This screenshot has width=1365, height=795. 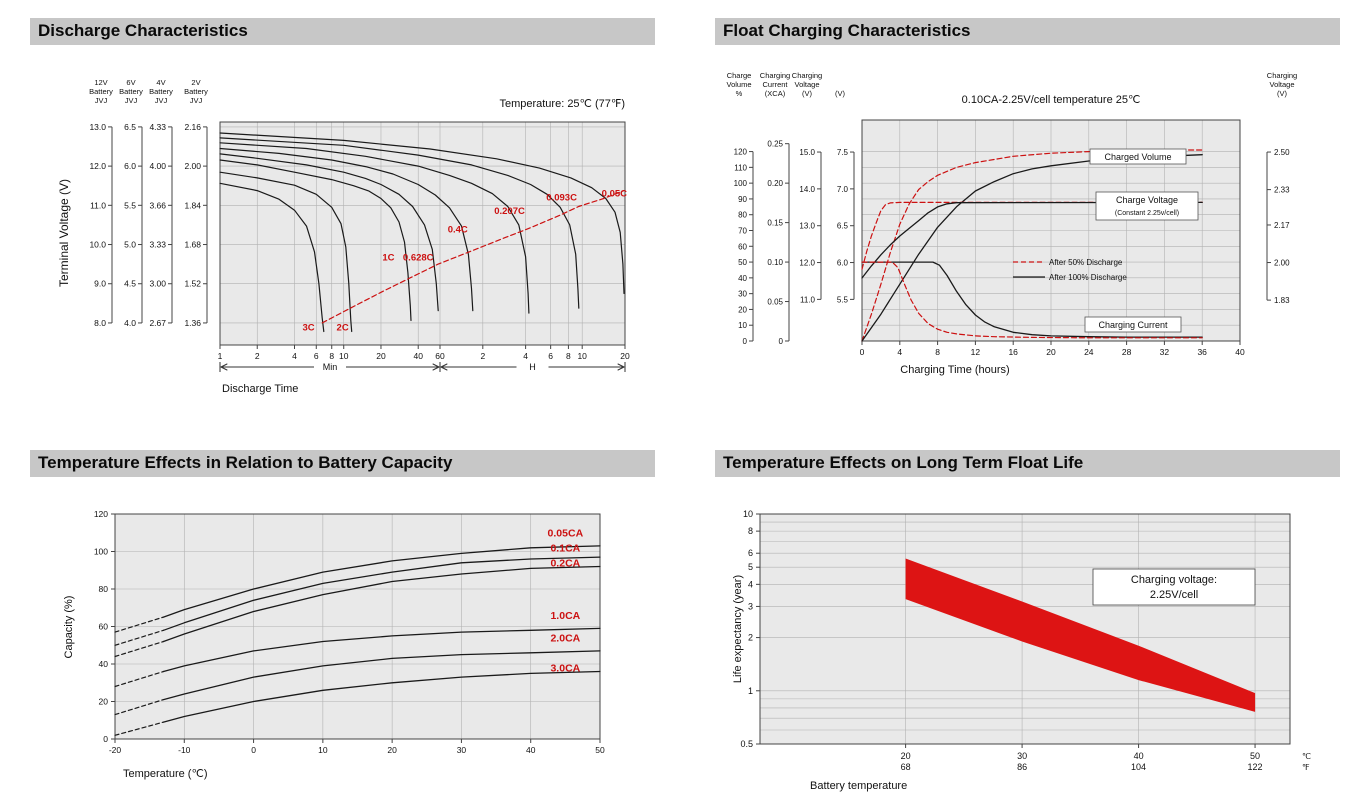 What do you see at coordinates (532, 367) in the screenshot?
I see `svg-text: H` at bounding box center [532, 367].